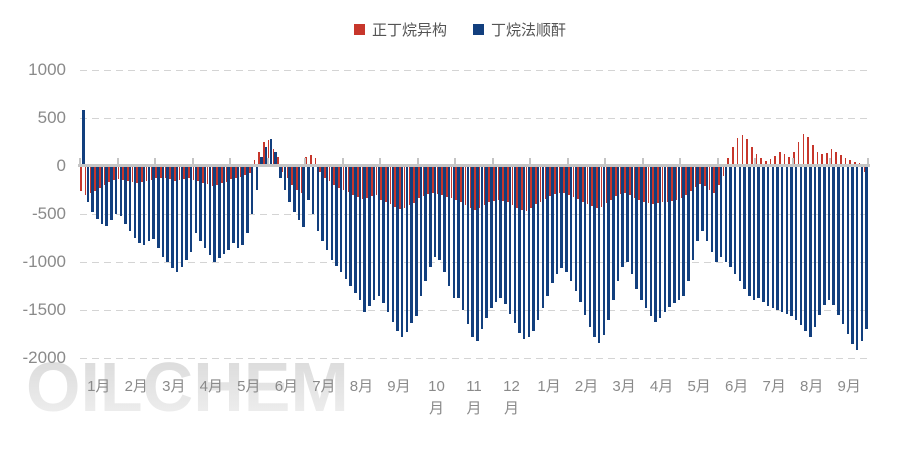 Image resolution: width=920 pixels, height=453 pixels. I want to click on blue-series-swatch-icon, so click(478, 29).